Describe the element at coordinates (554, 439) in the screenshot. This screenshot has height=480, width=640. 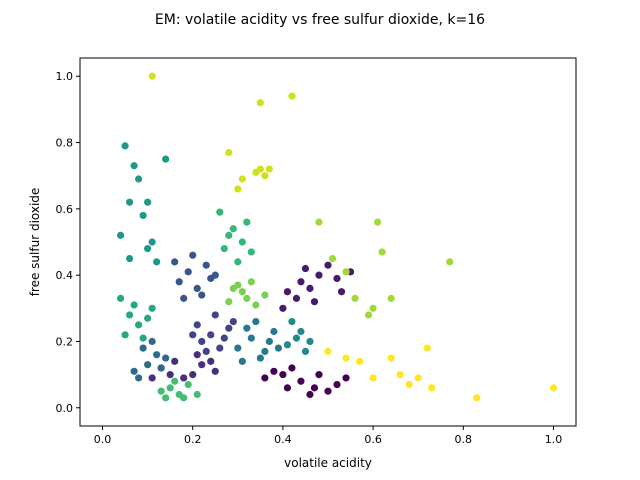
I see `x-tick-label: 1.0` at that location.